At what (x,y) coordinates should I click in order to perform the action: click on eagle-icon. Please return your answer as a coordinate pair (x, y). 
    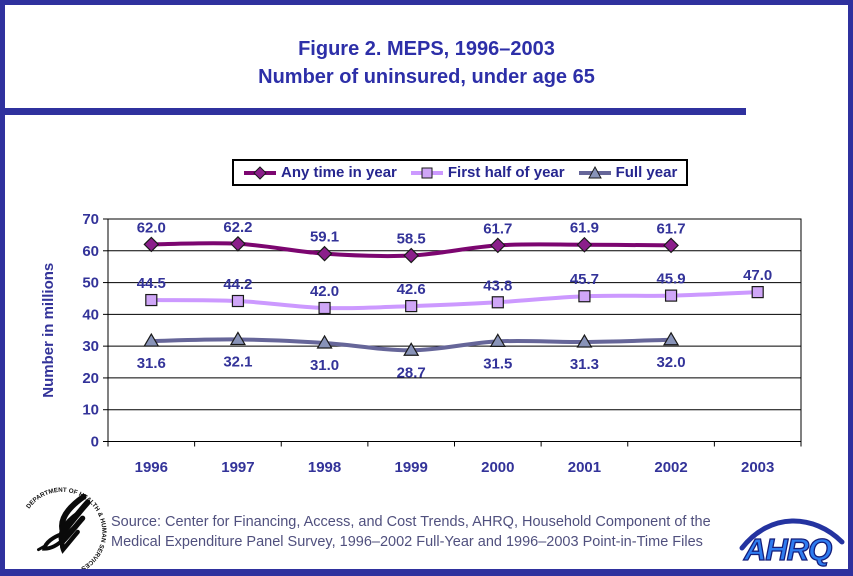
    Looking at the image, I should click on (64, 523).